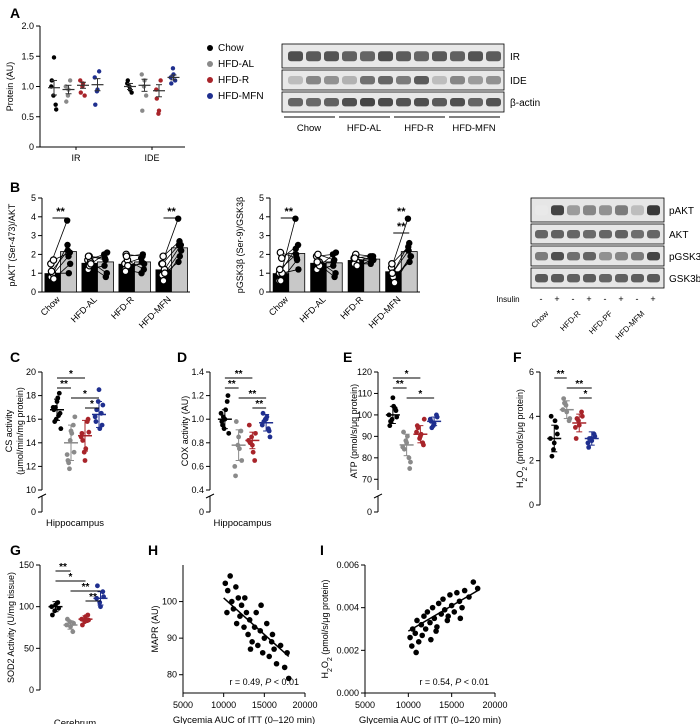 The image size is (700, 724). I want to click on y-tick-label: 1.4, so click(197, 372).